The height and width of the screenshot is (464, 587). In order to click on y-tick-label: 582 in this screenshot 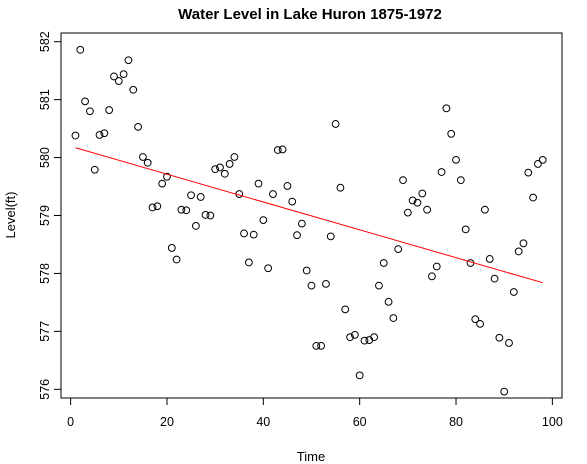, I will do `click(45, 41)`.